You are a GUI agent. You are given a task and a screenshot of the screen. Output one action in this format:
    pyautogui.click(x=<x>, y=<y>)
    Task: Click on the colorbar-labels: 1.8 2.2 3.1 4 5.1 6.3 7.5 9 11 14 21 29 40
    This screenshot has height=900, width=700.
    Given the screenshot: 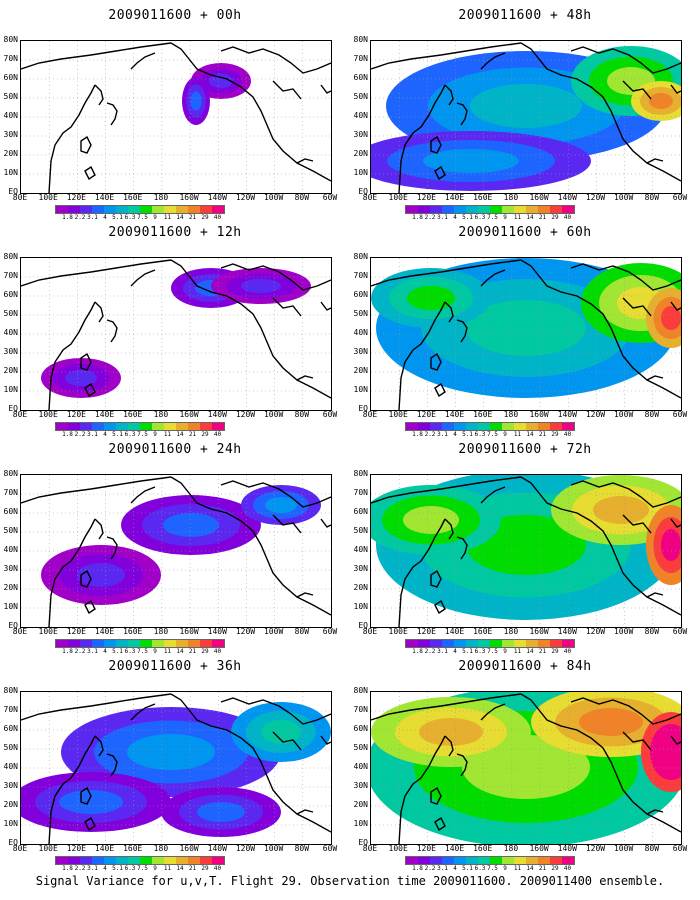 What is the action you would take?
    pyautogui.click(x=205, y=435)
    